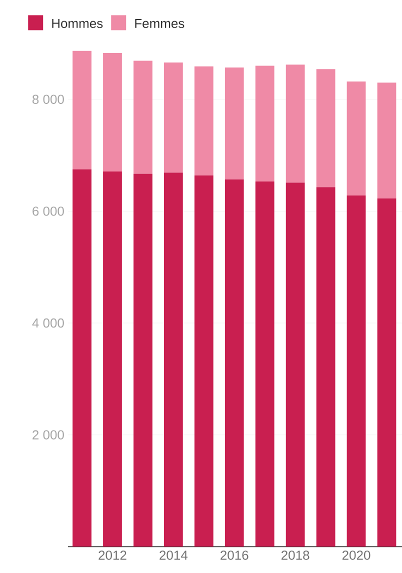 The image size is (402, 573). I want to click on y-tick-label: 6 000, so click(48, 211).